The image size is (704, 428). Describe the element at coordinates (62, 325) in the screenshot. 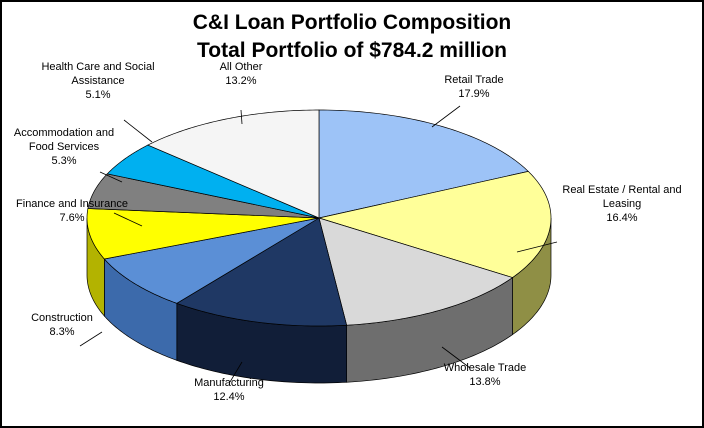

I see `slice-label-4: Construction 8.3%` at that location.